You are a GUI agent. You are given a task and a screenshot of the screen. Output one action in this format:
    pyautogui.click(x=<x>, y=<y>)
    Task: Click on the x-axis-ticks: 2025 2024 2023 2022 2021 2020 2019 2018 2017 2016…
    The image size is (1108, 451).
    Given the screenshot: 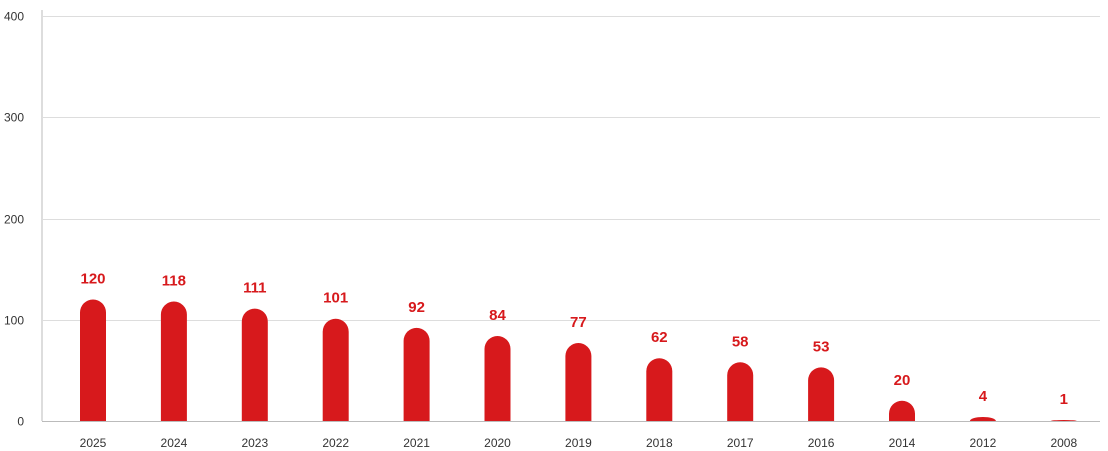 What is the action you would take?
    pyautogui.click(x=579, y=443)
    